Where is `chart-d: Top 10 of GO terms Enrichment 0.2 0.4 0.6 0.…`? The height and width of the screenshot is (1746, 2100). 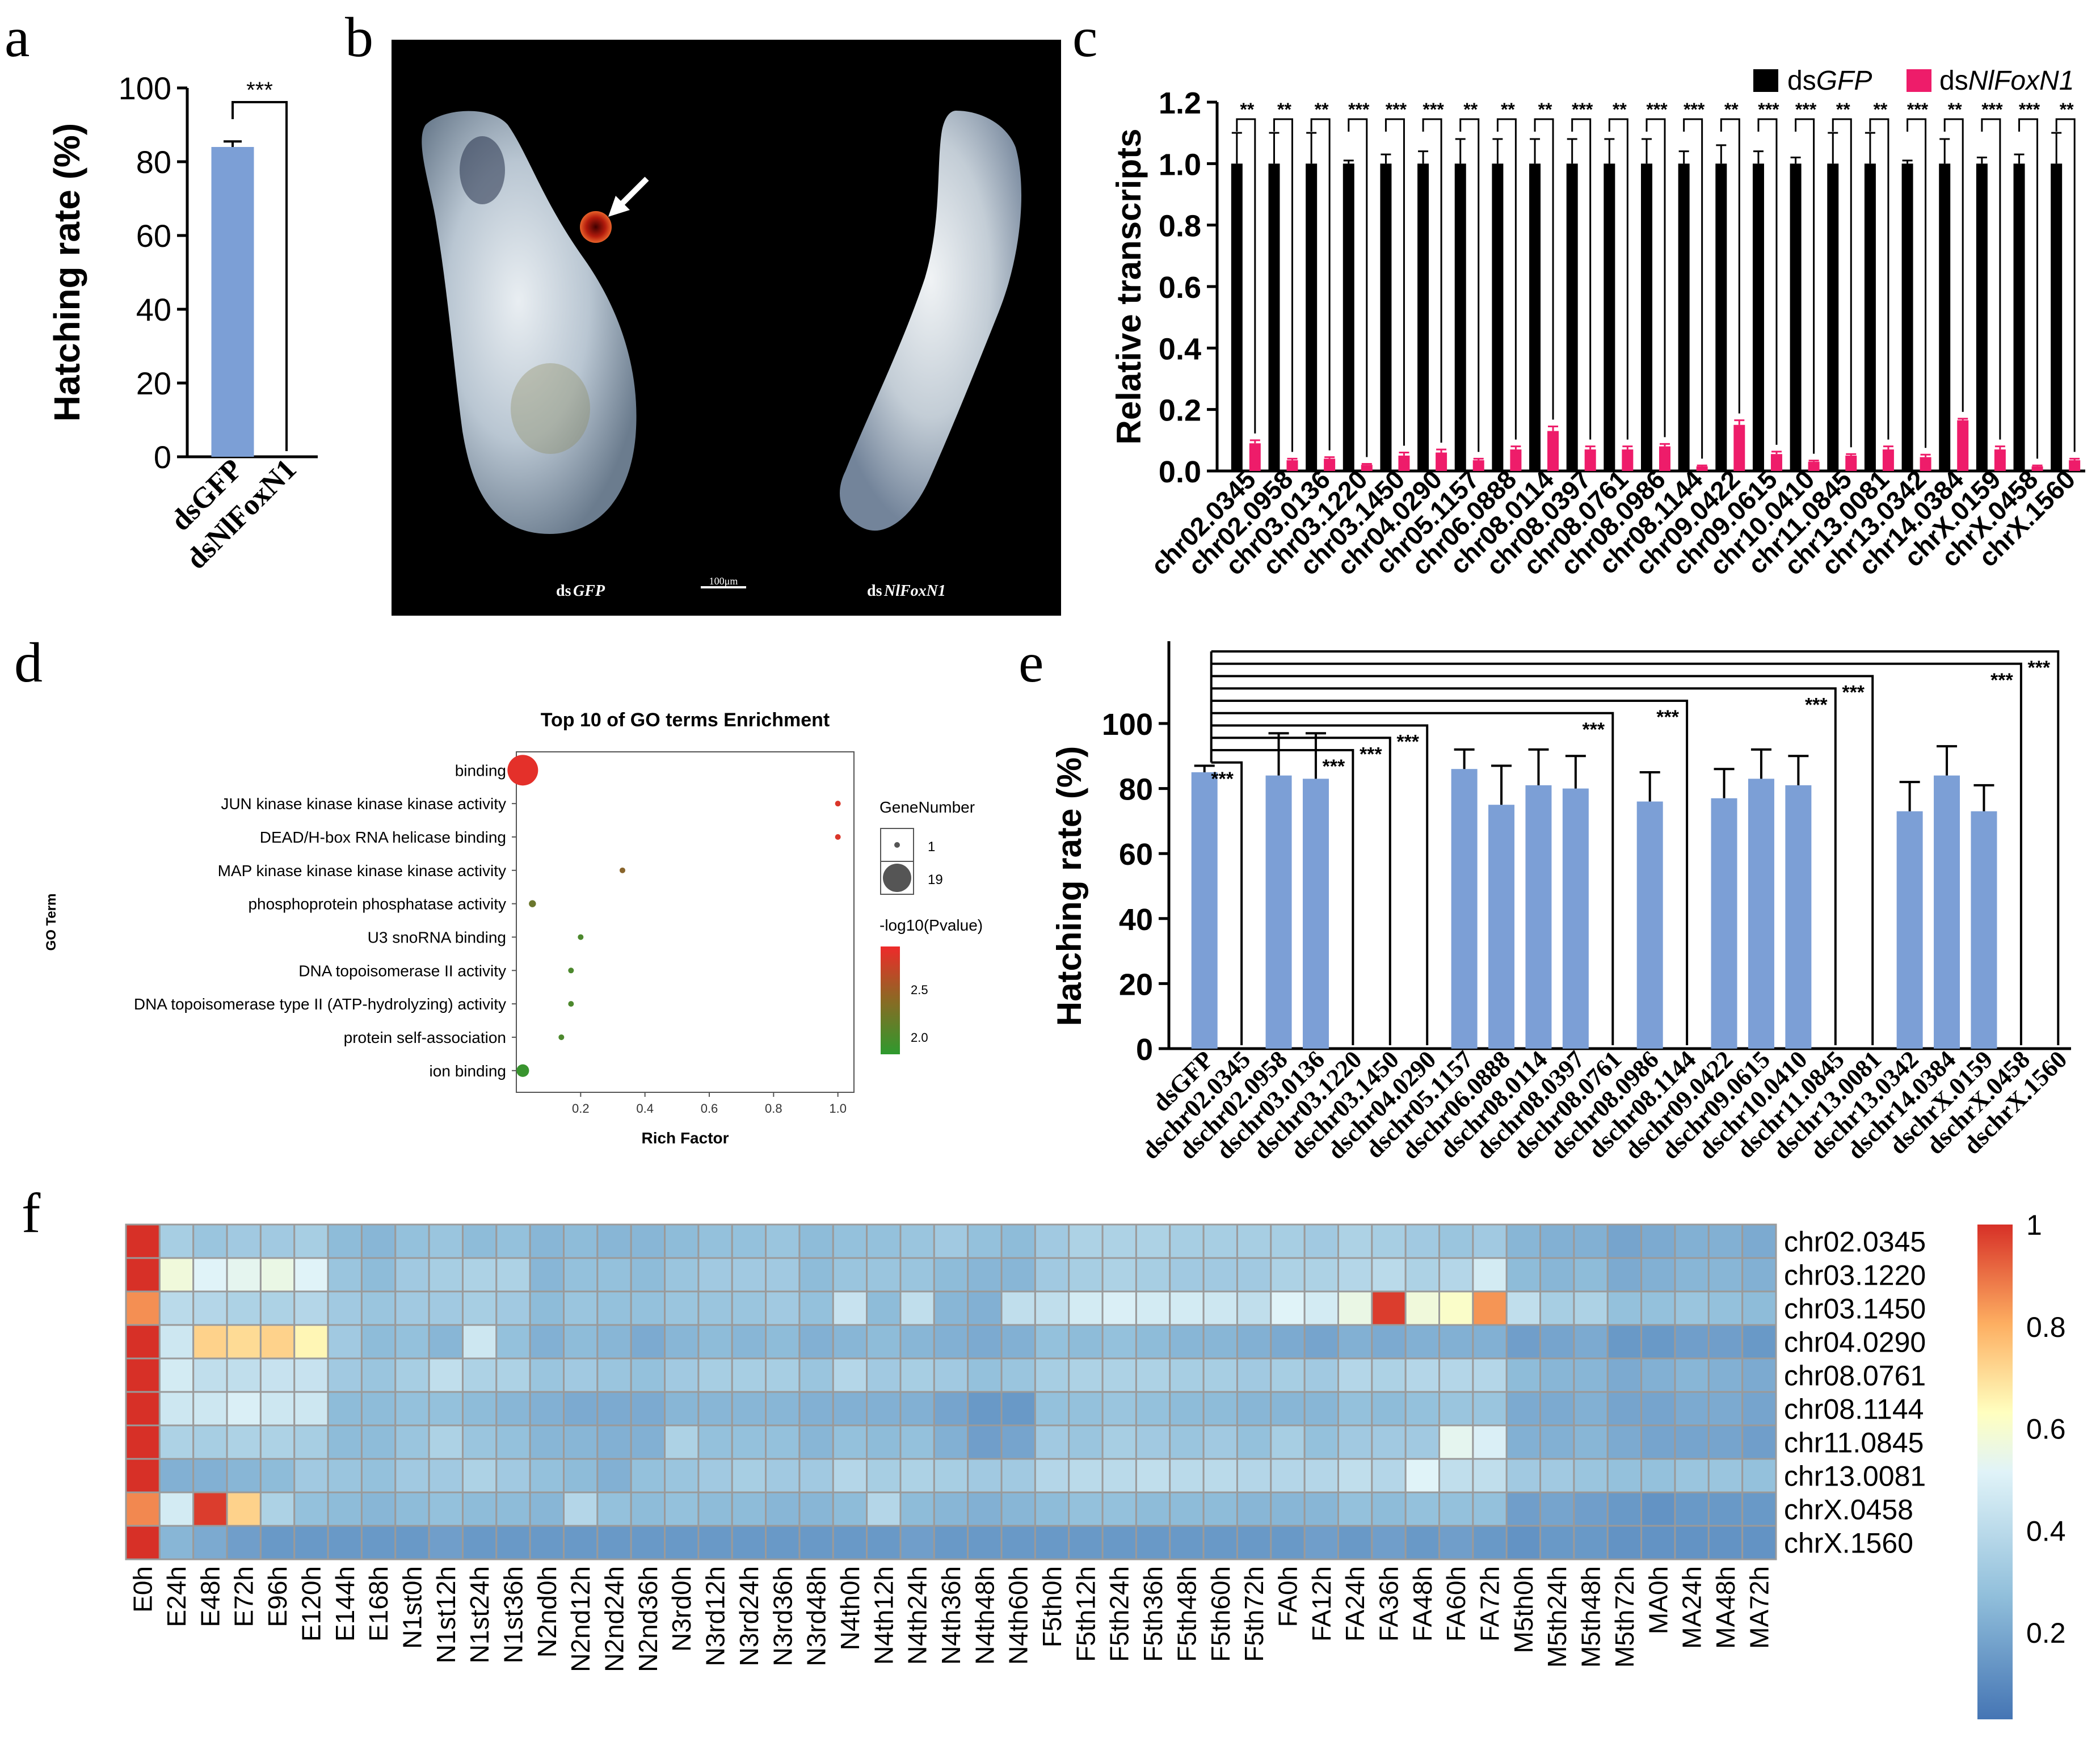 chart-d: Top 10 of GO terms Enrichment 0.2 0.4 0.6 0.… is located at coordinates (513, 928).